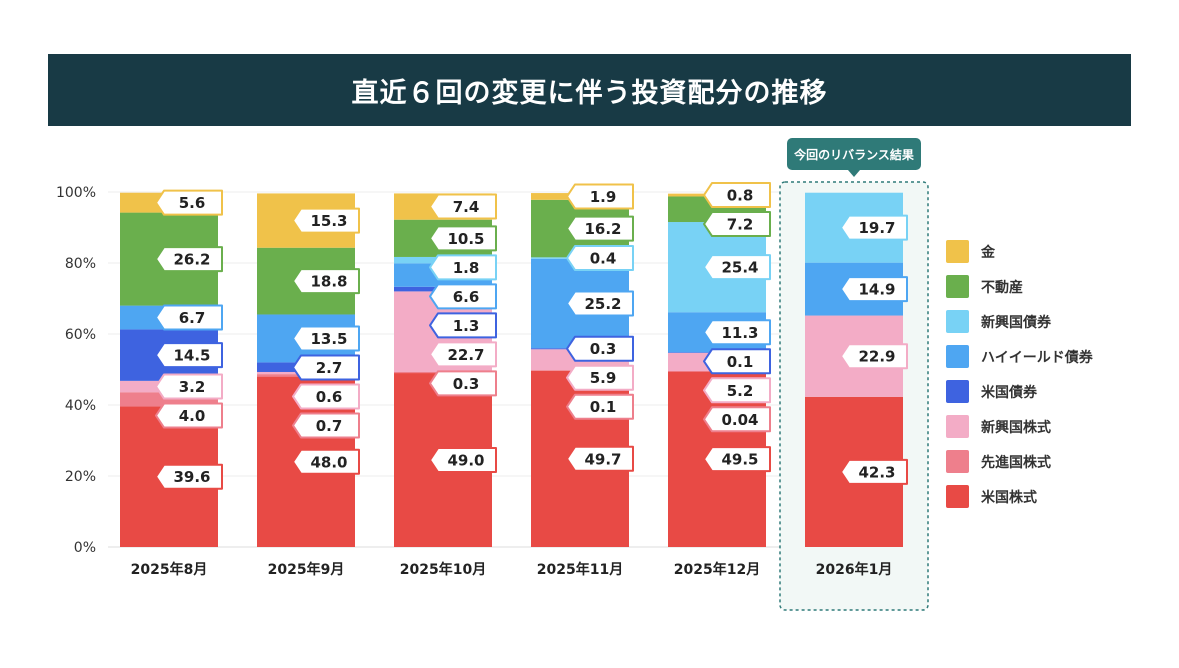 This screenshot has width=1179, height=668. I want to click on data-label: 0.1, so click(603, 407).